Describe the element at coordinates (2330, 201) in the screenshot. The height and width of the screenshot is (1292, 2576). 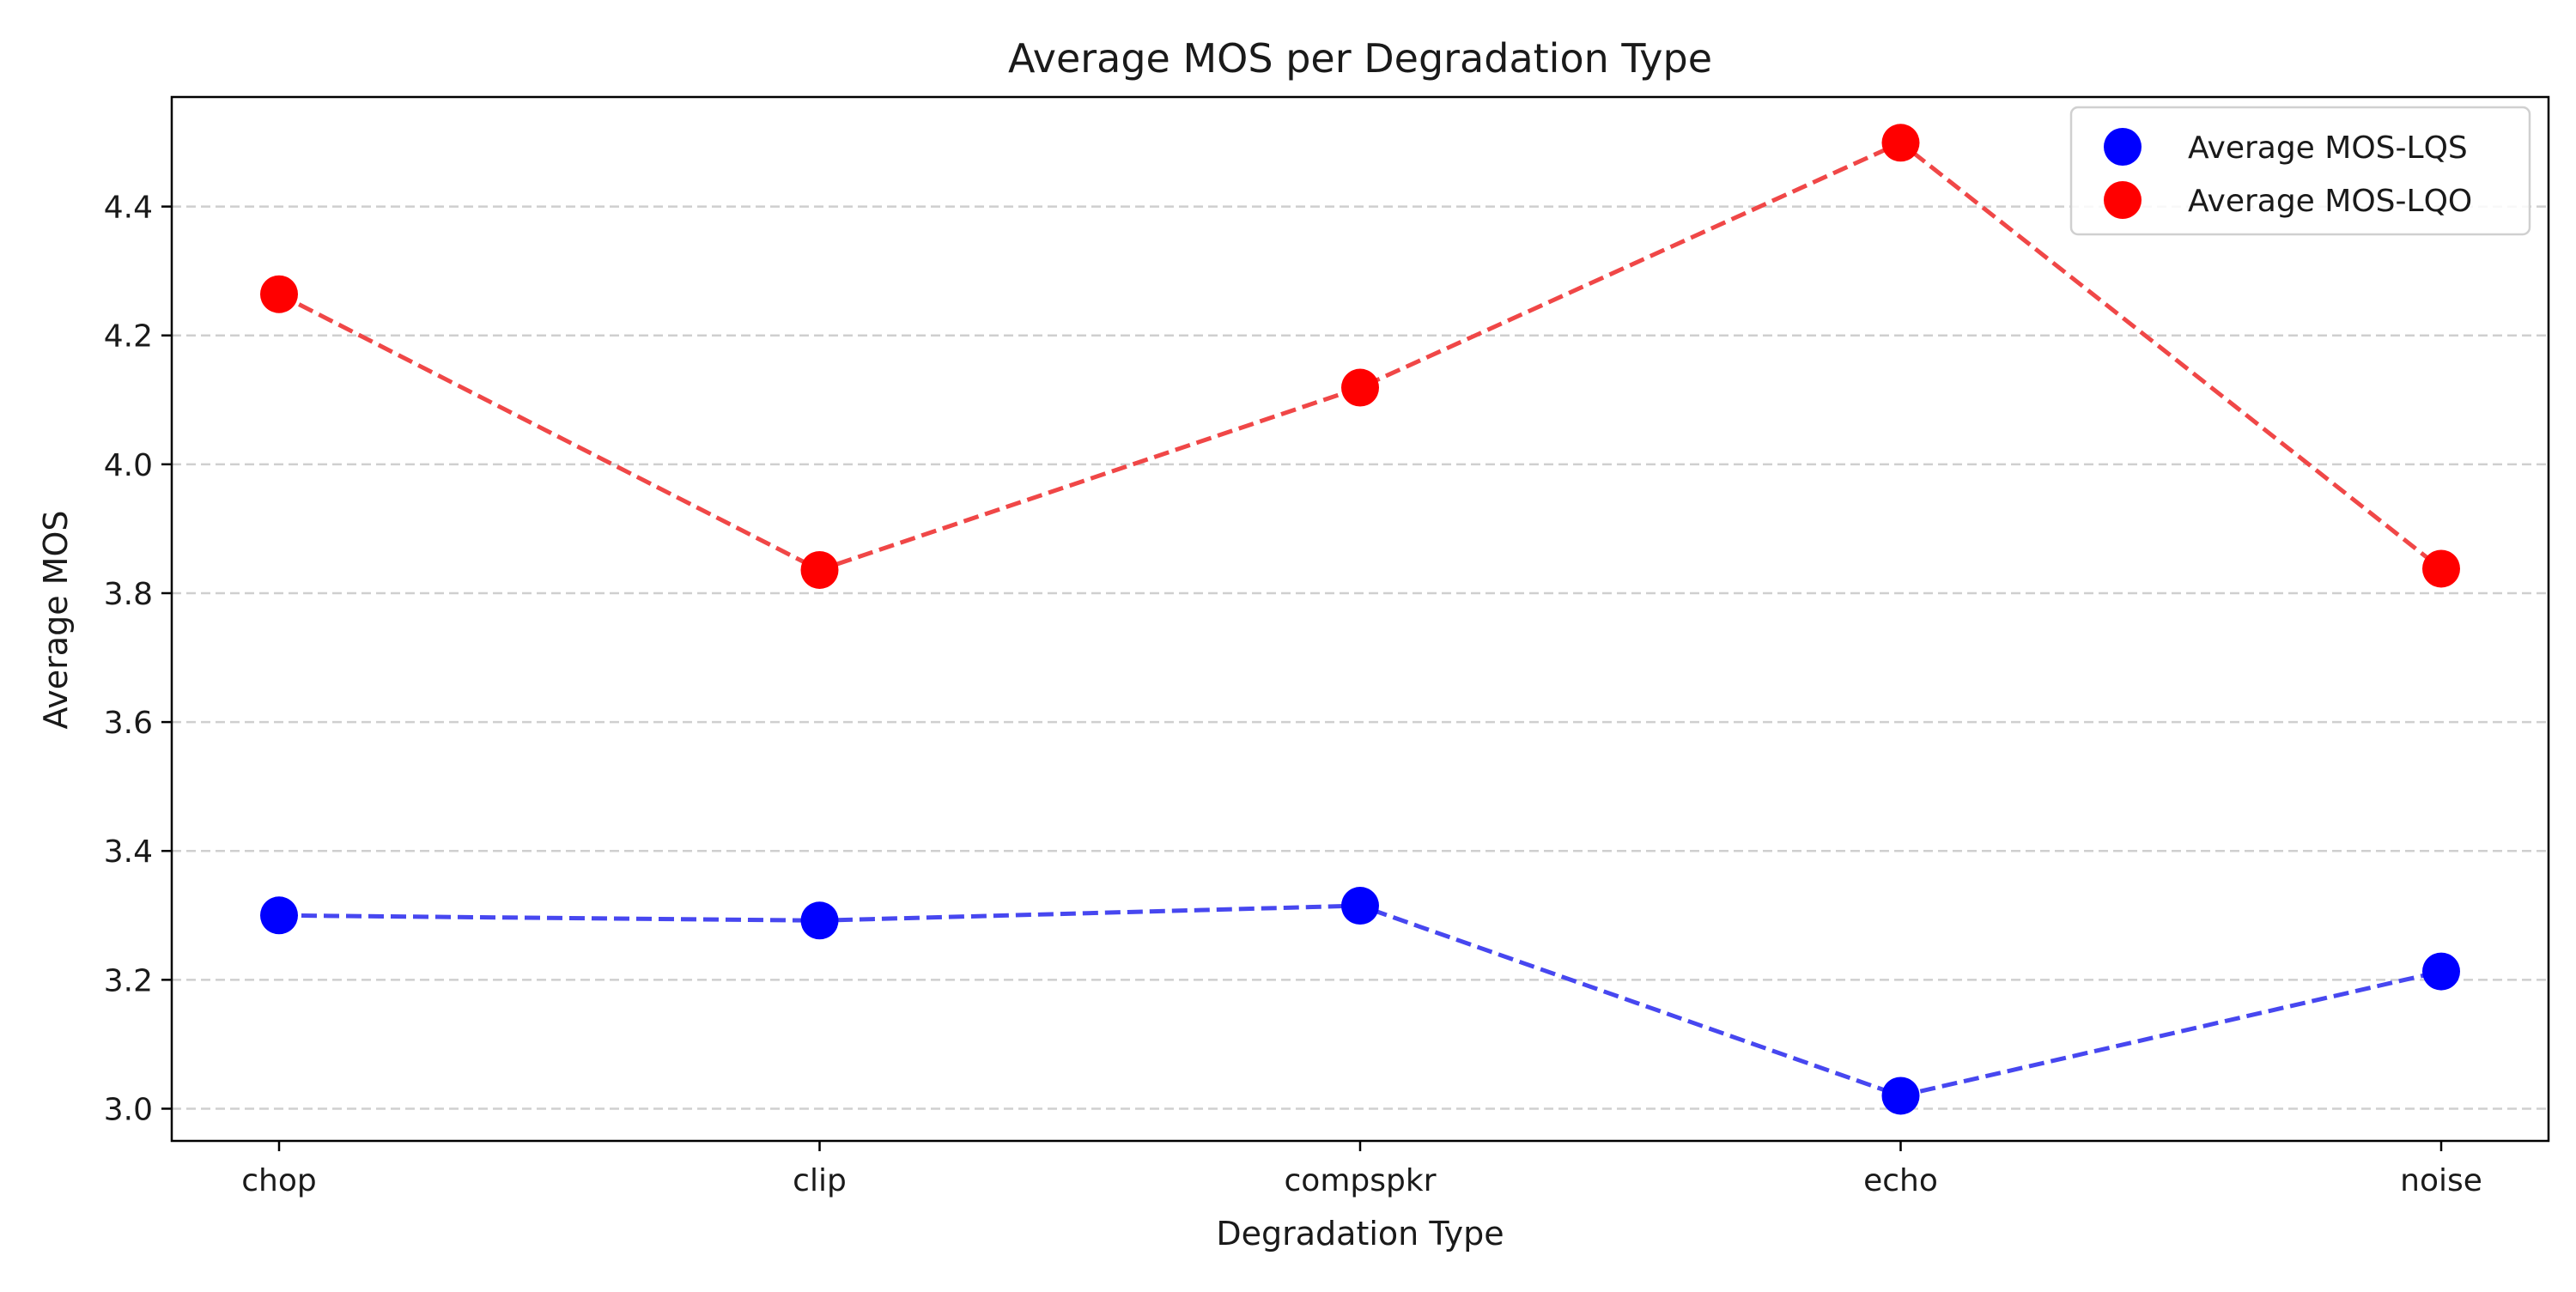
I see `legend-label: Average MOS-LQO` at that location.